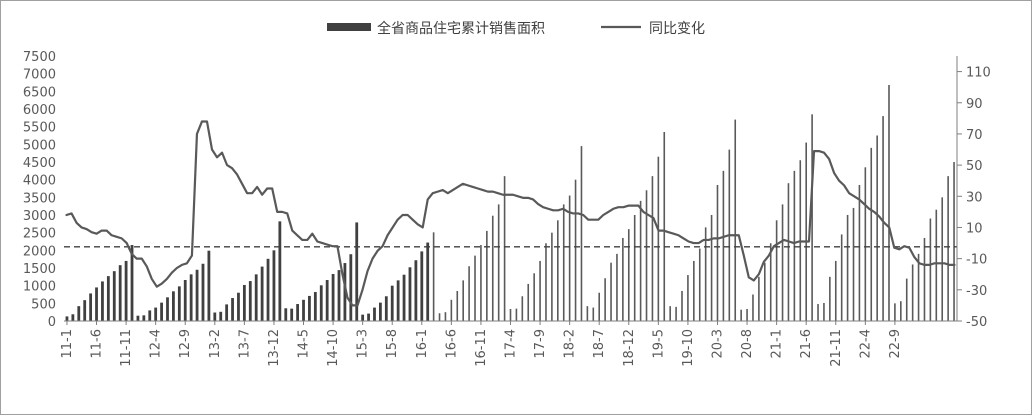 Image resolution: width=1032 pixels, height=415 pixels. What do you see at coordinates (806, 344) in the screenshot?
I see `x-tick-label: 21-6` at bounding box center [806, 344].